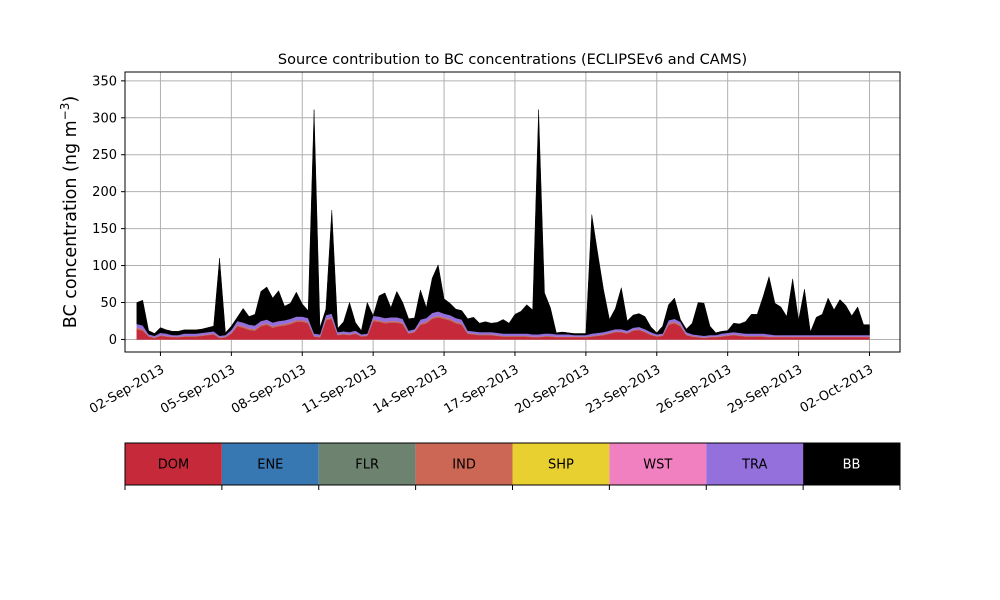 This screenshot has height=600, width=1000. Describe the element at coordinates (411, 389) in the screenshot. I see `x-tick-label: 14-Sep-2013` at that location.